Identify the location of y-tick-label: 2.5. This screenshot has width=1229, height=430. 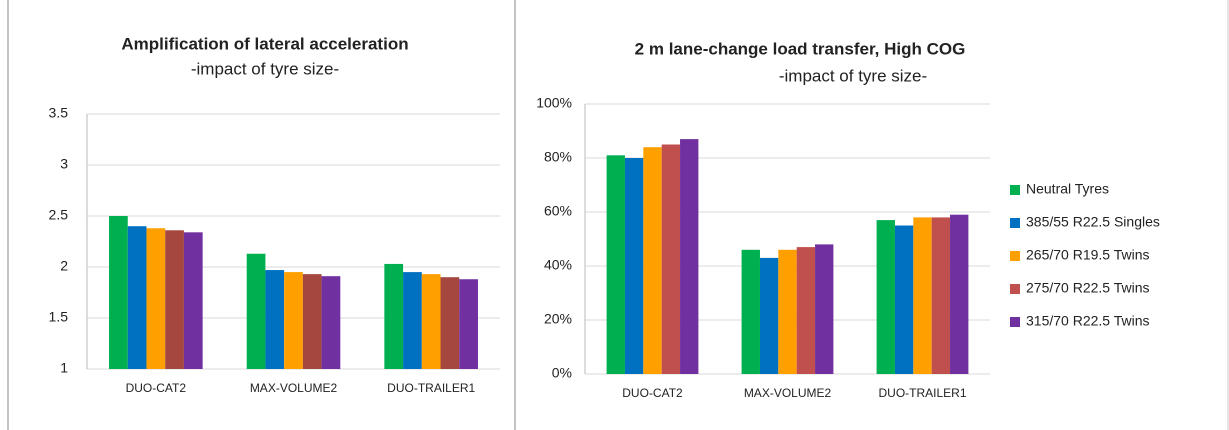
(59, 215).